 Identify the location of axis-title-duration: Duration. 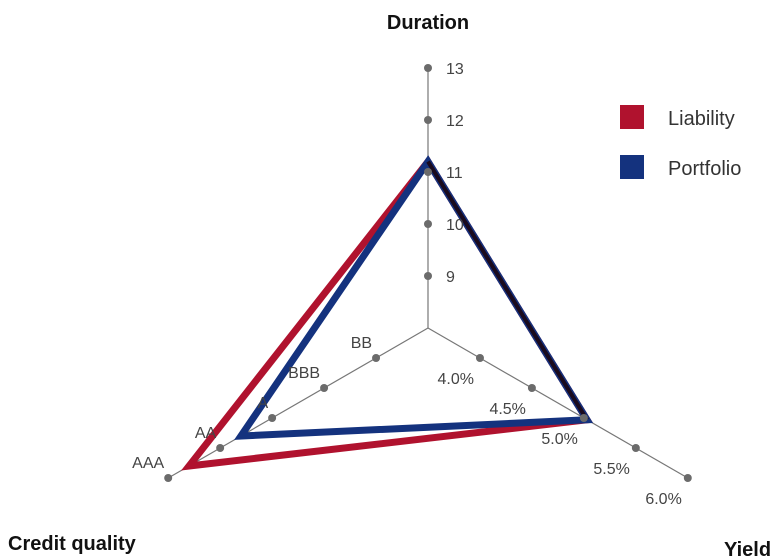
(428, 23).